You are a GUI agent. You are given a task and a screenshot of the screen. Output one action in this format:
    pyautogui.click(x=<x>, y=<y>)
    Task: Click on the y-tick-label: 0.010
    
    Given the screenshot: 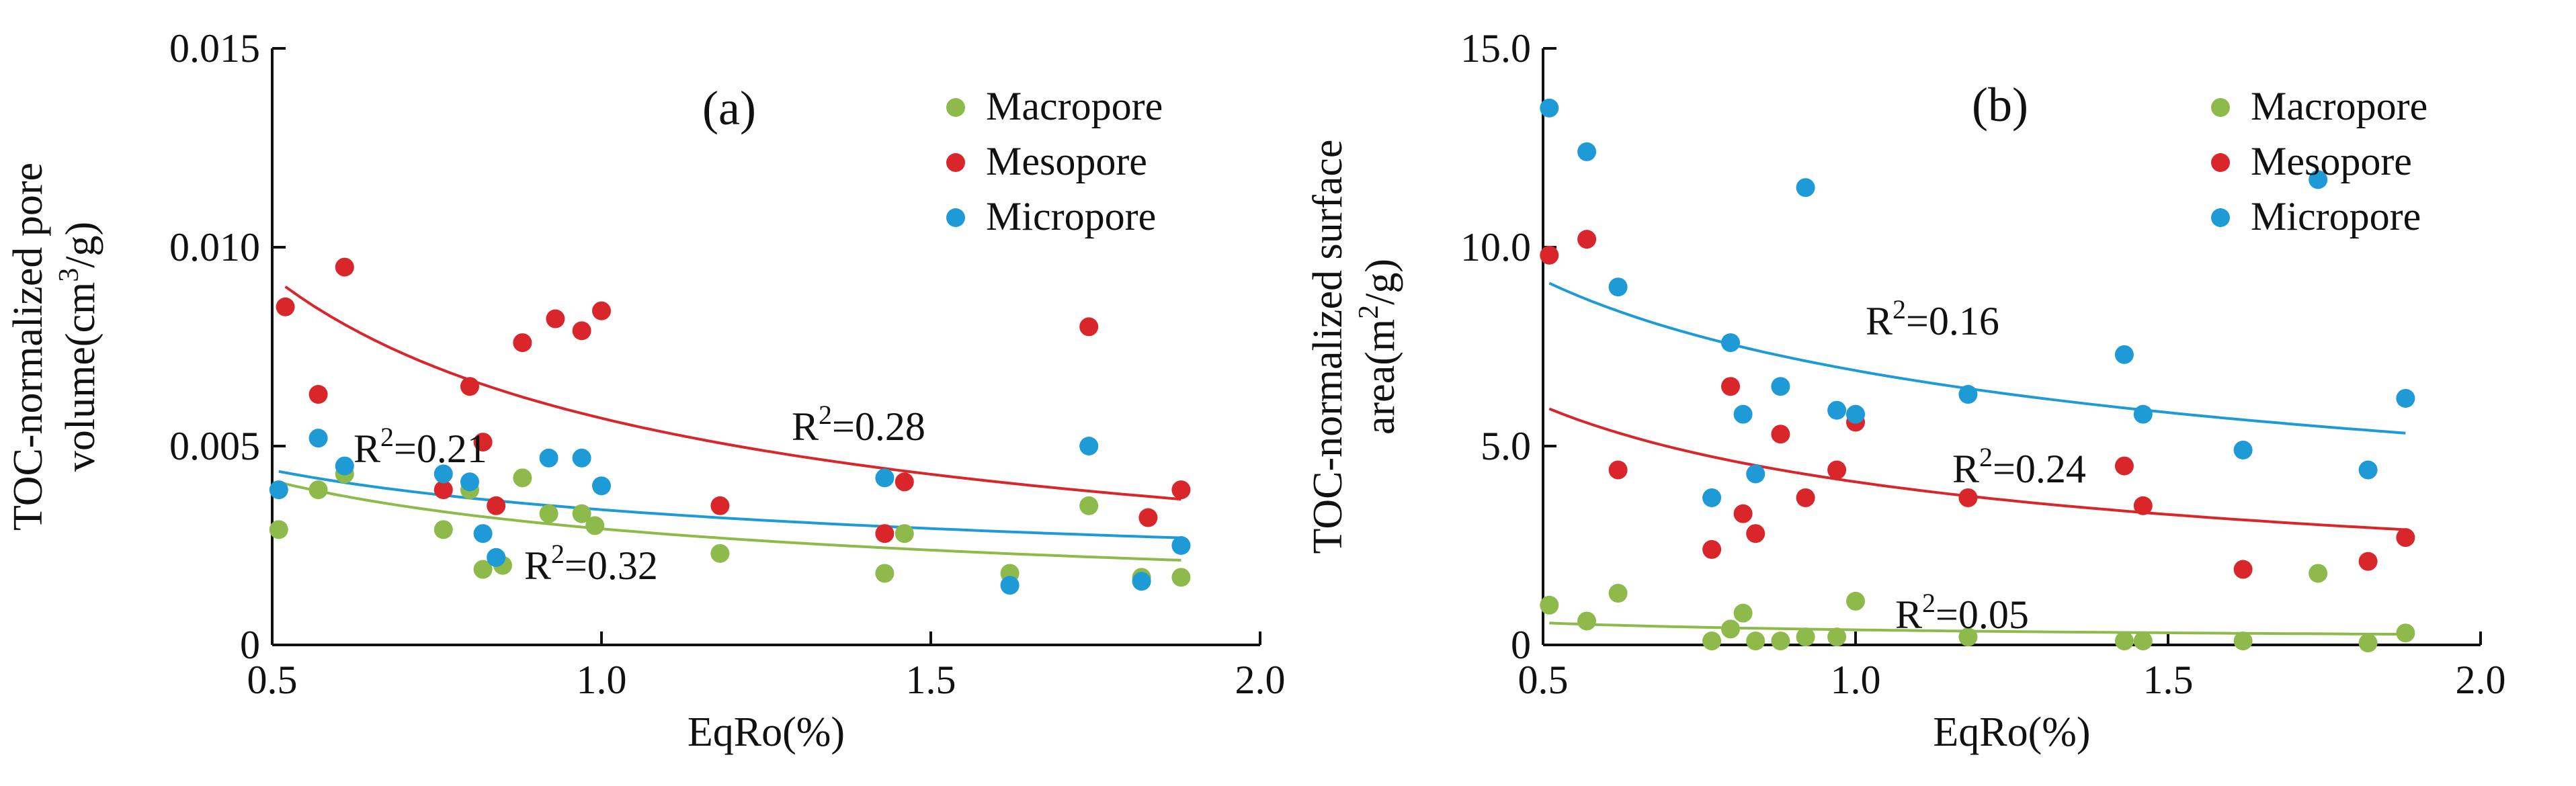 What is the action you would take?
    pyautogui.click(x=214, y=247)
    